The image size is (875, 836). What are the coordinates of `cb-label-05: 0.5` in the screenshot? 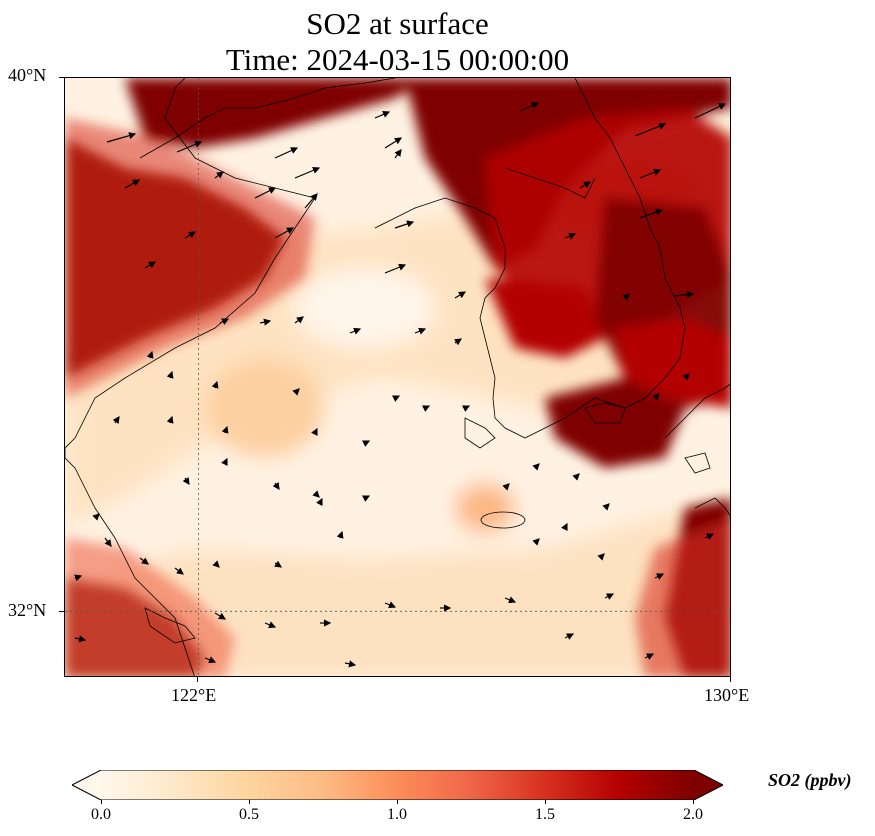 It's located at (249, 814).